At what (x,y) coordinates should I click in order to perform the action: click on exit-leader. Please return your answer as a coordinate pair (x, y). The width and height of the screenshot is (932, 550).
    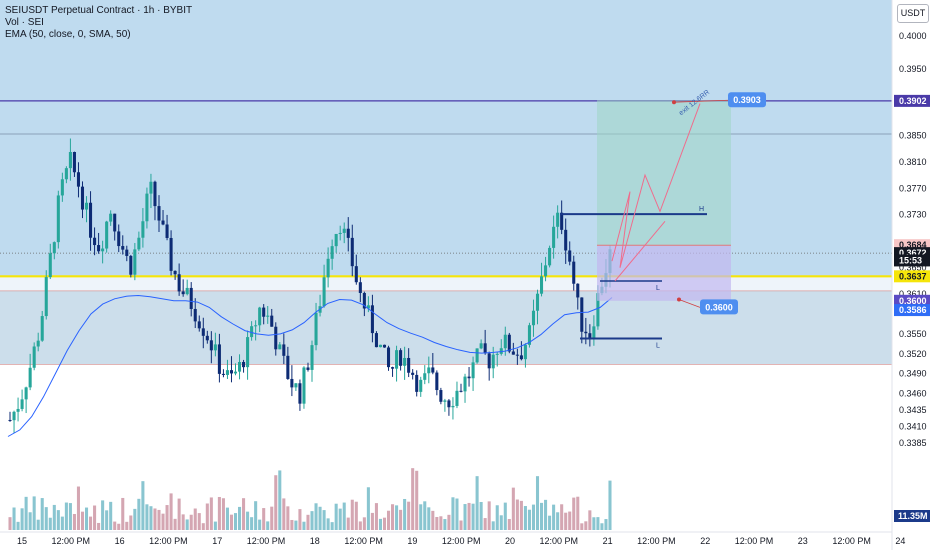
    Looking at the image, I should click on (701, 101).